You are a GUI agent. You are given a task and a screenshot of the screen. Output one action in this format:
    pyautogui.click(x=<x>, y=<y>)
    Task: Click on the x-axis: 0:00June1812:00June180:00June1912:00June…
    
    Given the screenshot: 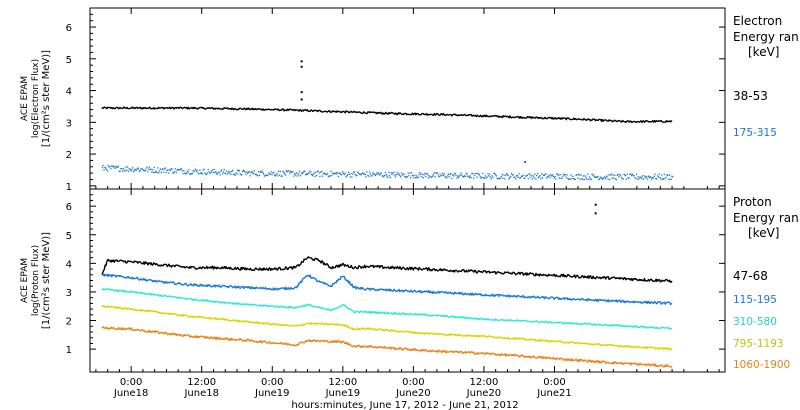 What is the action you would take?
    pyautogui.click(x=342, y=393)
    